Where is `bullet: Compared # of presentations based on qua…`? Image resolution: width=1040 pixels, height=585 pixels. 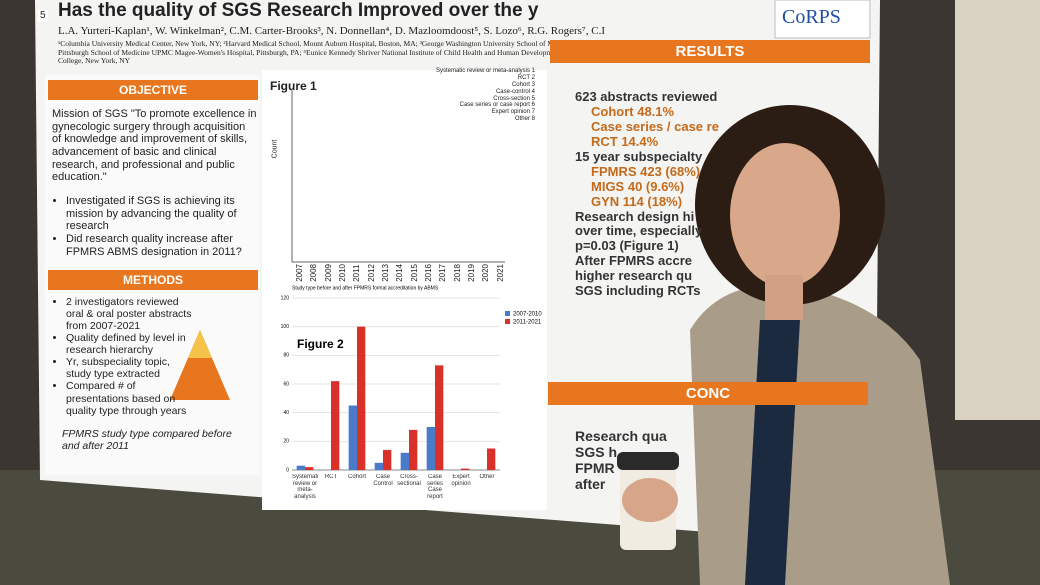
bullet: Compared # of presentations based on qua… is located at coordinates (131, 398).